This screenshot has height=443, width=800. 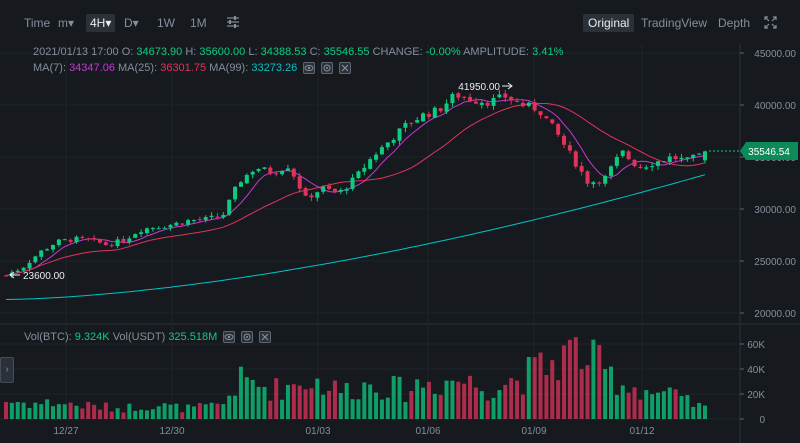 What do you see at coordinates (274, 68) in the screenshot?
I see `ma99-value: 33273.26` at bounding box center [274, 68].